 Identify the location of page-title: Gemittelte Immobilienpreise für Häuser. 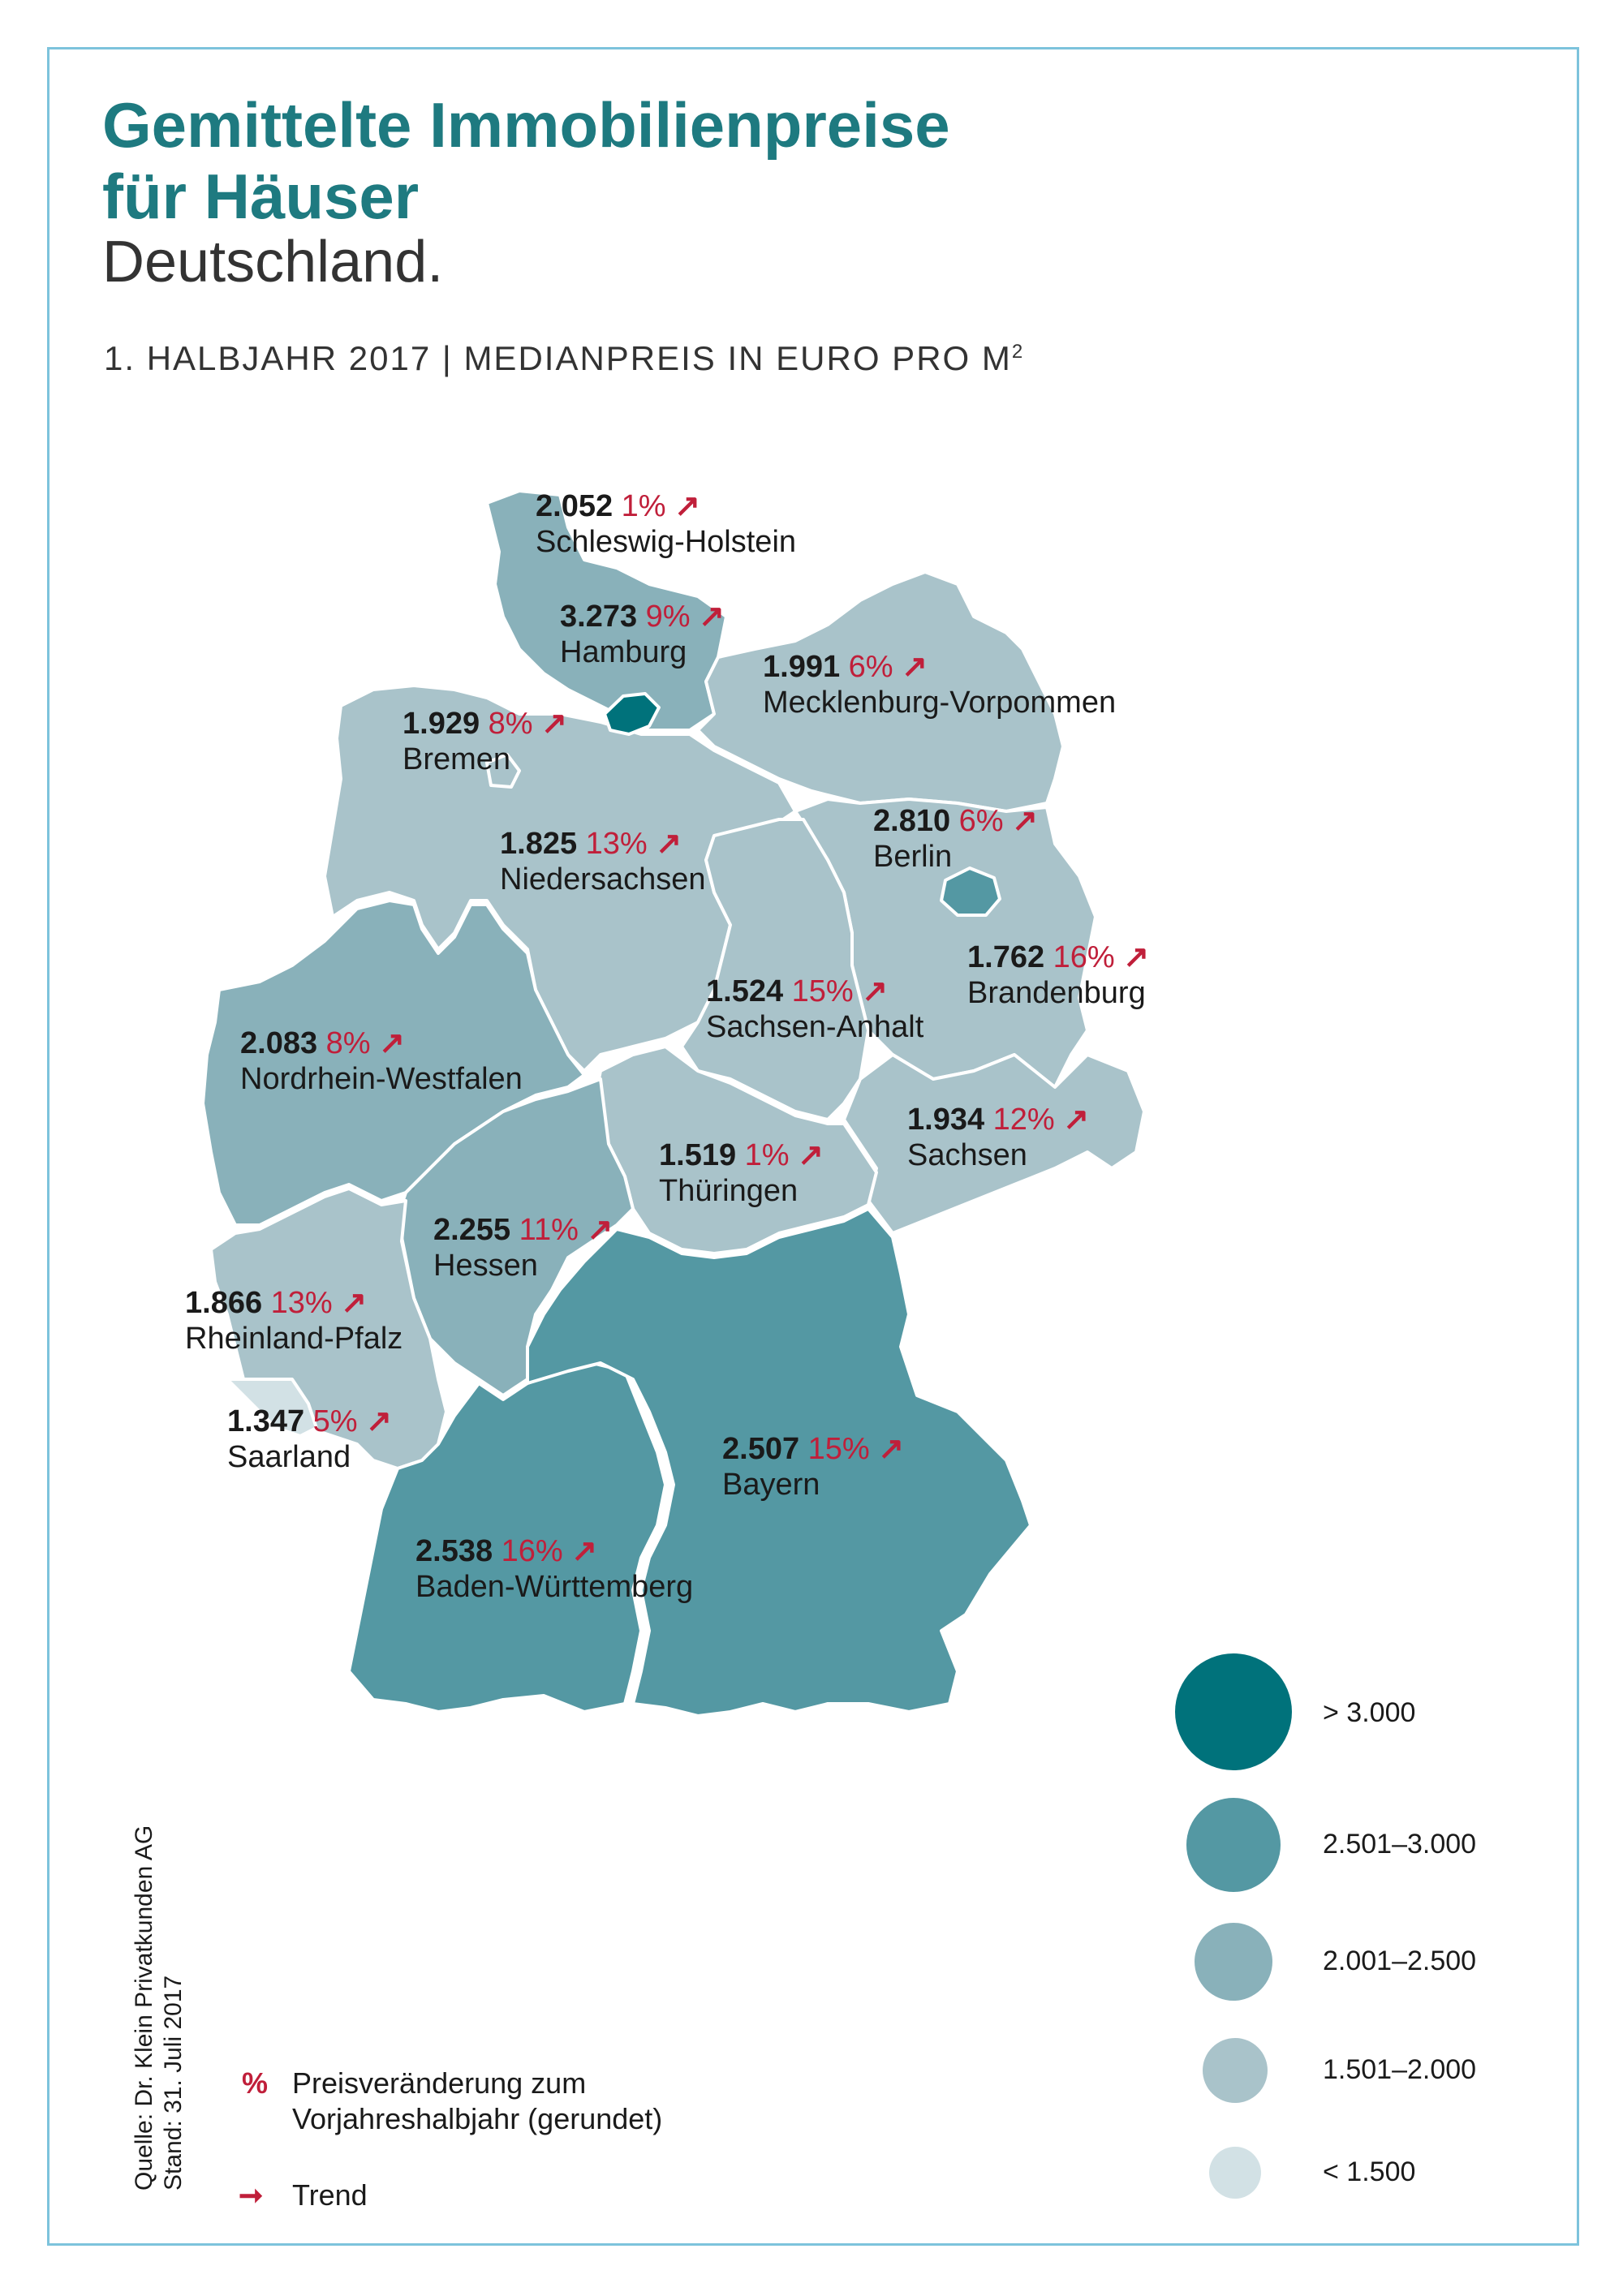
(526, 160).